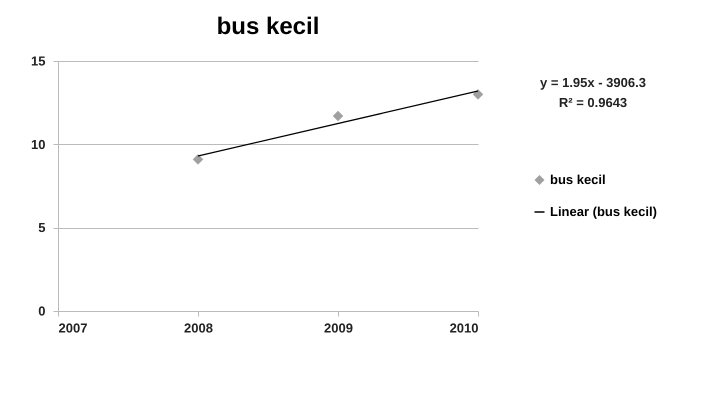  Describe the element at coordinates (73, 328) in the screenshot. I see `x-tick-label: 2007` at that location.